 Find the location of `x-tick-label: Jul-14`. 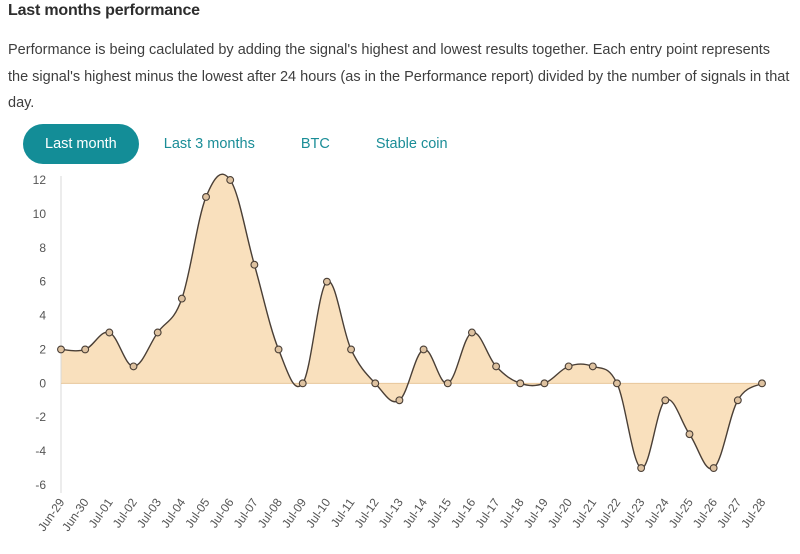

x-tick-label: Jul-14 is located at coordinates (415, 512).